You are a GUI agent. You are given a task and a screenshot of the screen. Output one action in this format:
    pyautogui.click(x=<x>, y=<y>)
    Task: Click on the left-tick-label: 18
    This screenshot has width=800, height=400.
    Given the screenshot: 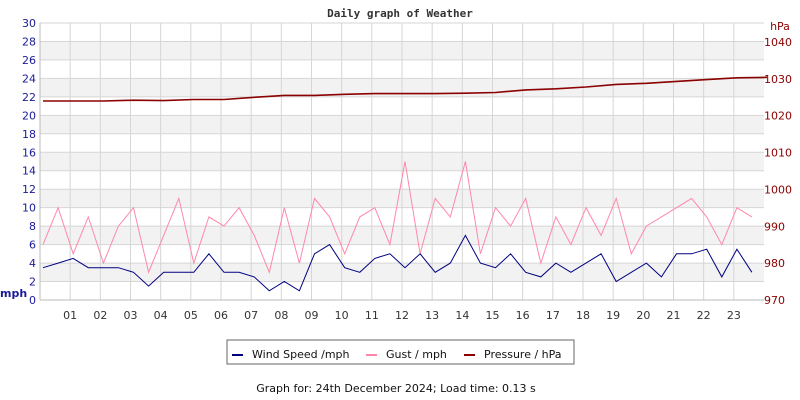 What is the action you would take?
    pyautogui.click(x=29, y=134)
    